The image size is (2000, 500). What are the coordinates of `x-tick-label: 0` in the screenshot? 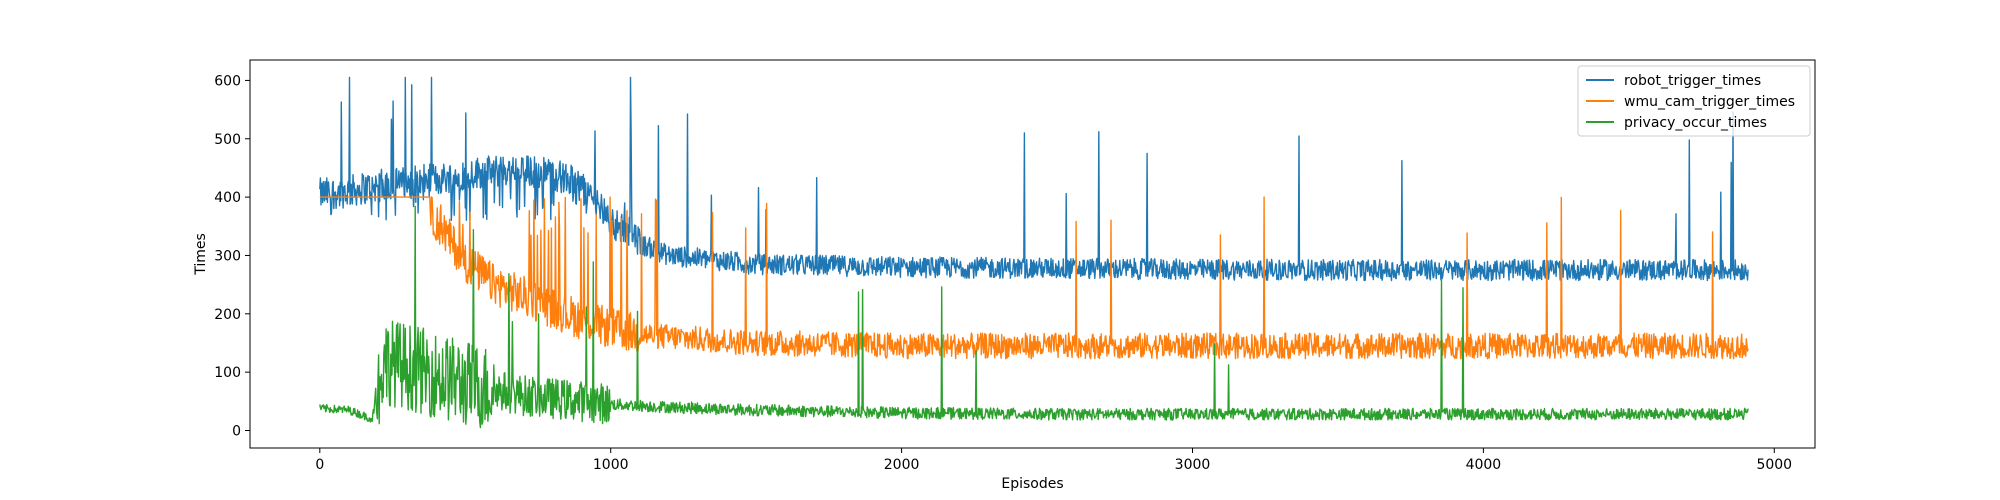 It's located at (319, 465).